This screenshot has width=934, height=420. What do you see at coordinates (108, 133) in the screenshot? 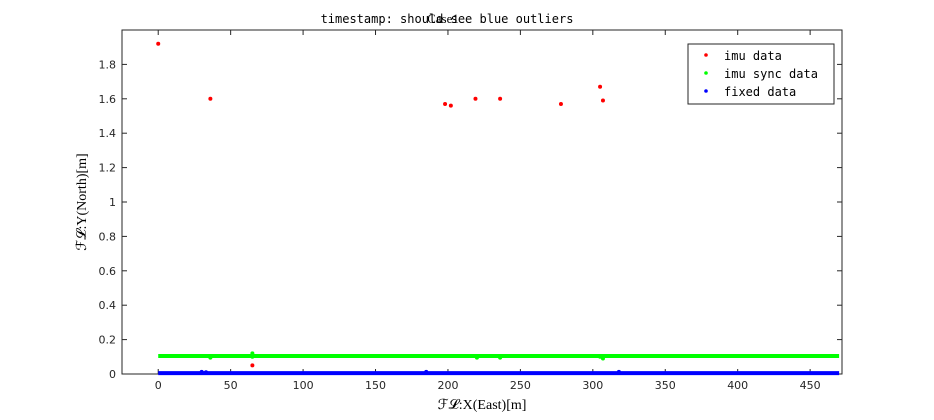
I see `y-tick-label: 1.4` at bounding box center [108, 133].